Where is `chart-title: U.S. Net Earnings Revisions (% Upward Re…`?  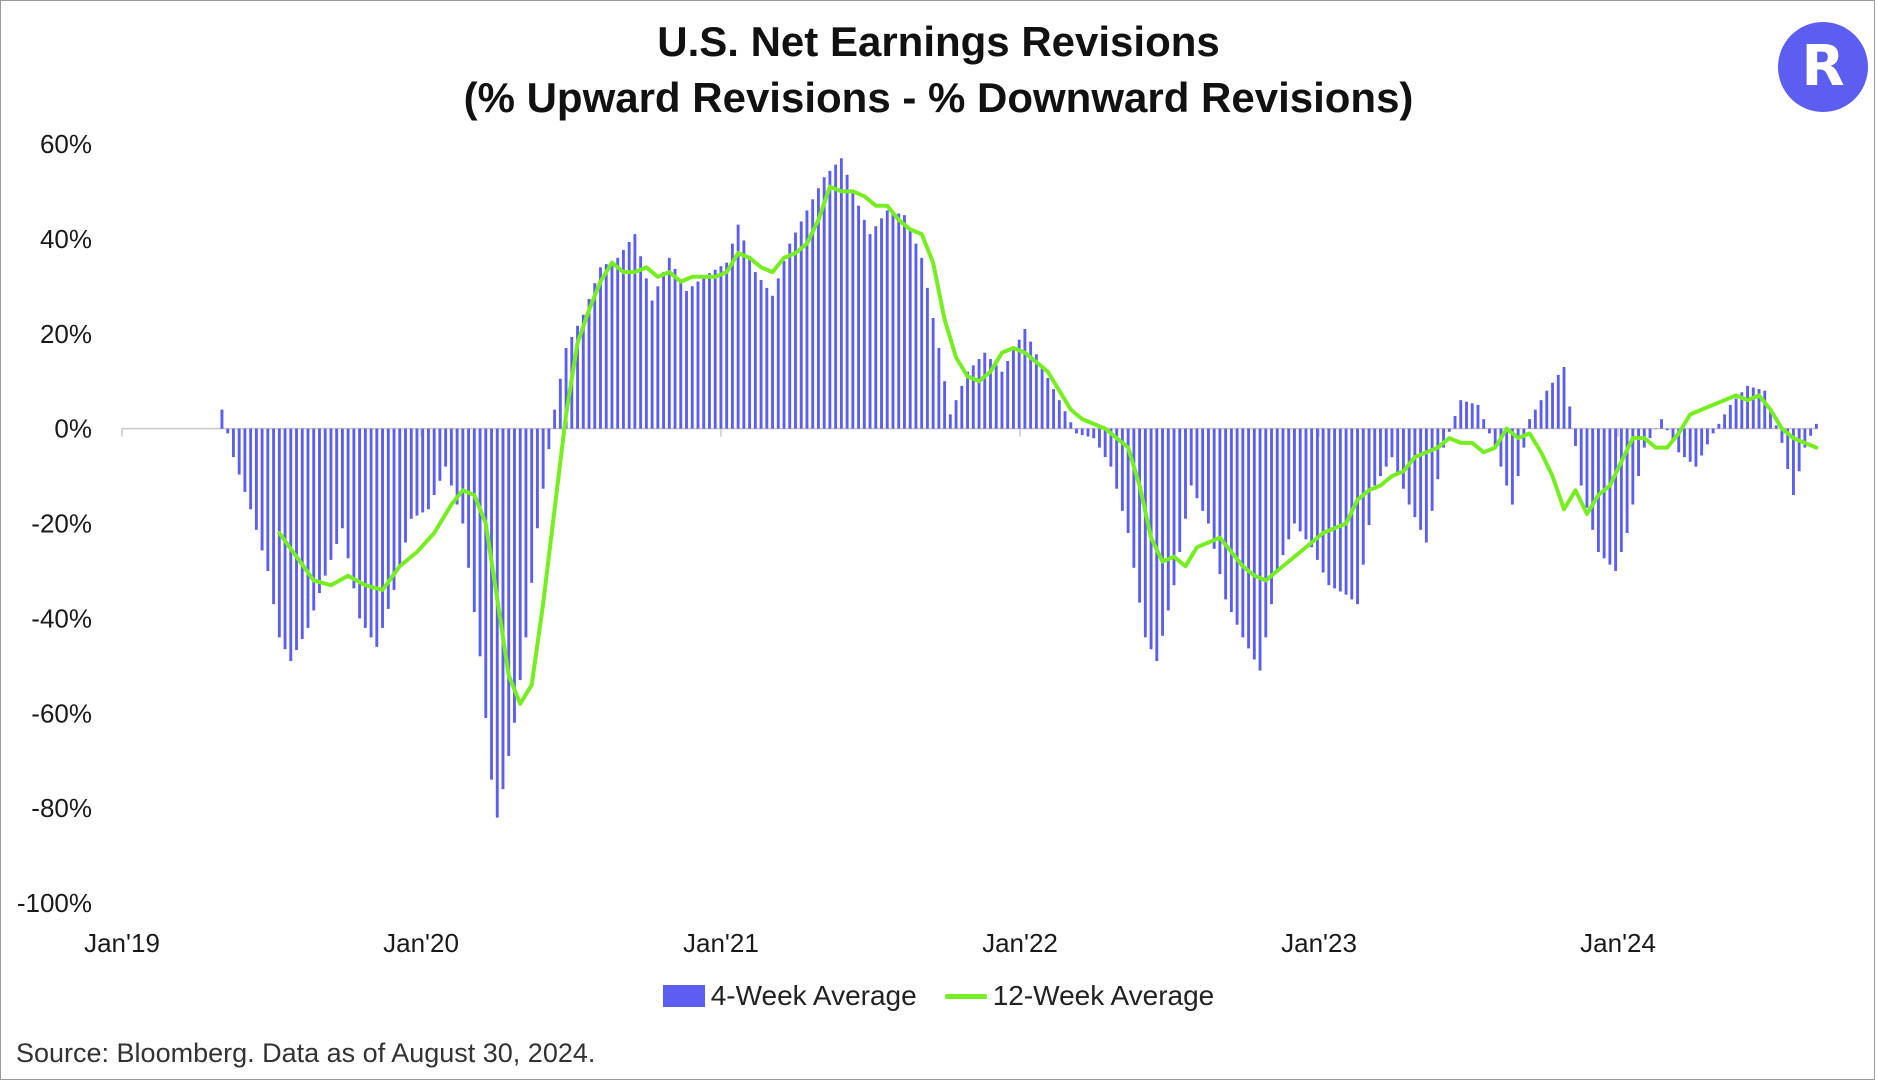 chart-title: U.S. Net Earnings Revisions (% Upward Re… is located at coordinates (938, 70).